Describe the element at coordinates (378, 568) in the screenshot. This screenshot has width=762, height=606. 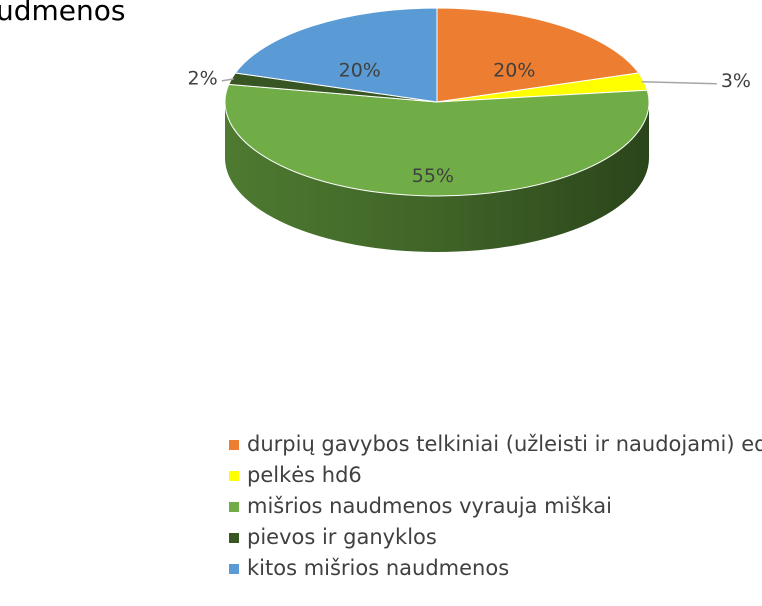
I see `legend-label: kitos mišrios naudmenos` at that location.